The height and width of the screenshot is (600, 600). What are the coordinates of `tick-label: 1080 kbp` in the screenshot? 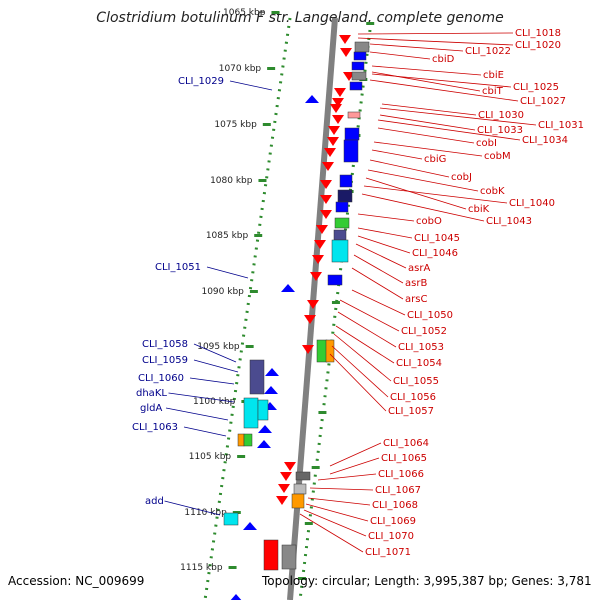 It's located at (231, 181).